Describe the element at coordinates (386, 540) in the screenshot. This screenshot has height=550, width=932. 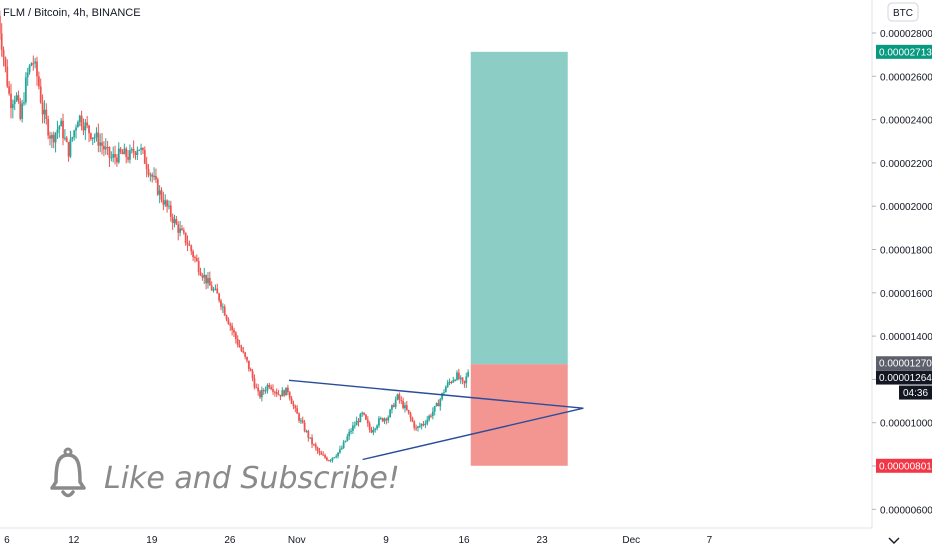
I see `x-tick-label: 9` at that location.